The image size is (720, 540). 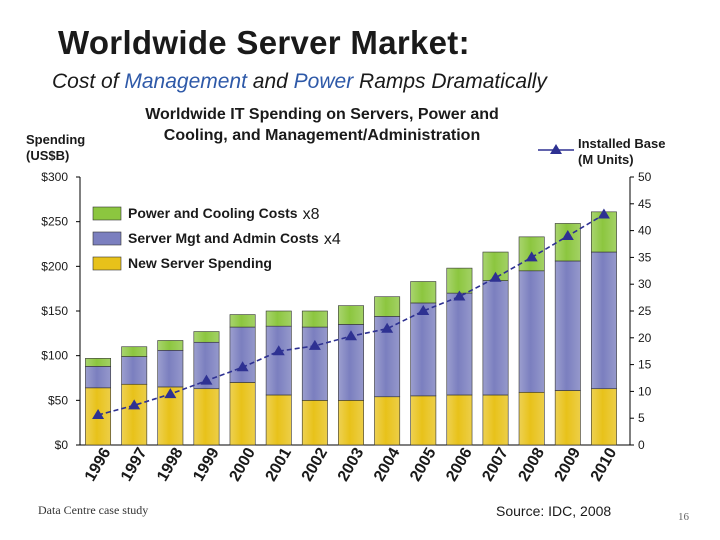 I want to click on legend-swatch-power-cooling, so click(x=107, y=213).